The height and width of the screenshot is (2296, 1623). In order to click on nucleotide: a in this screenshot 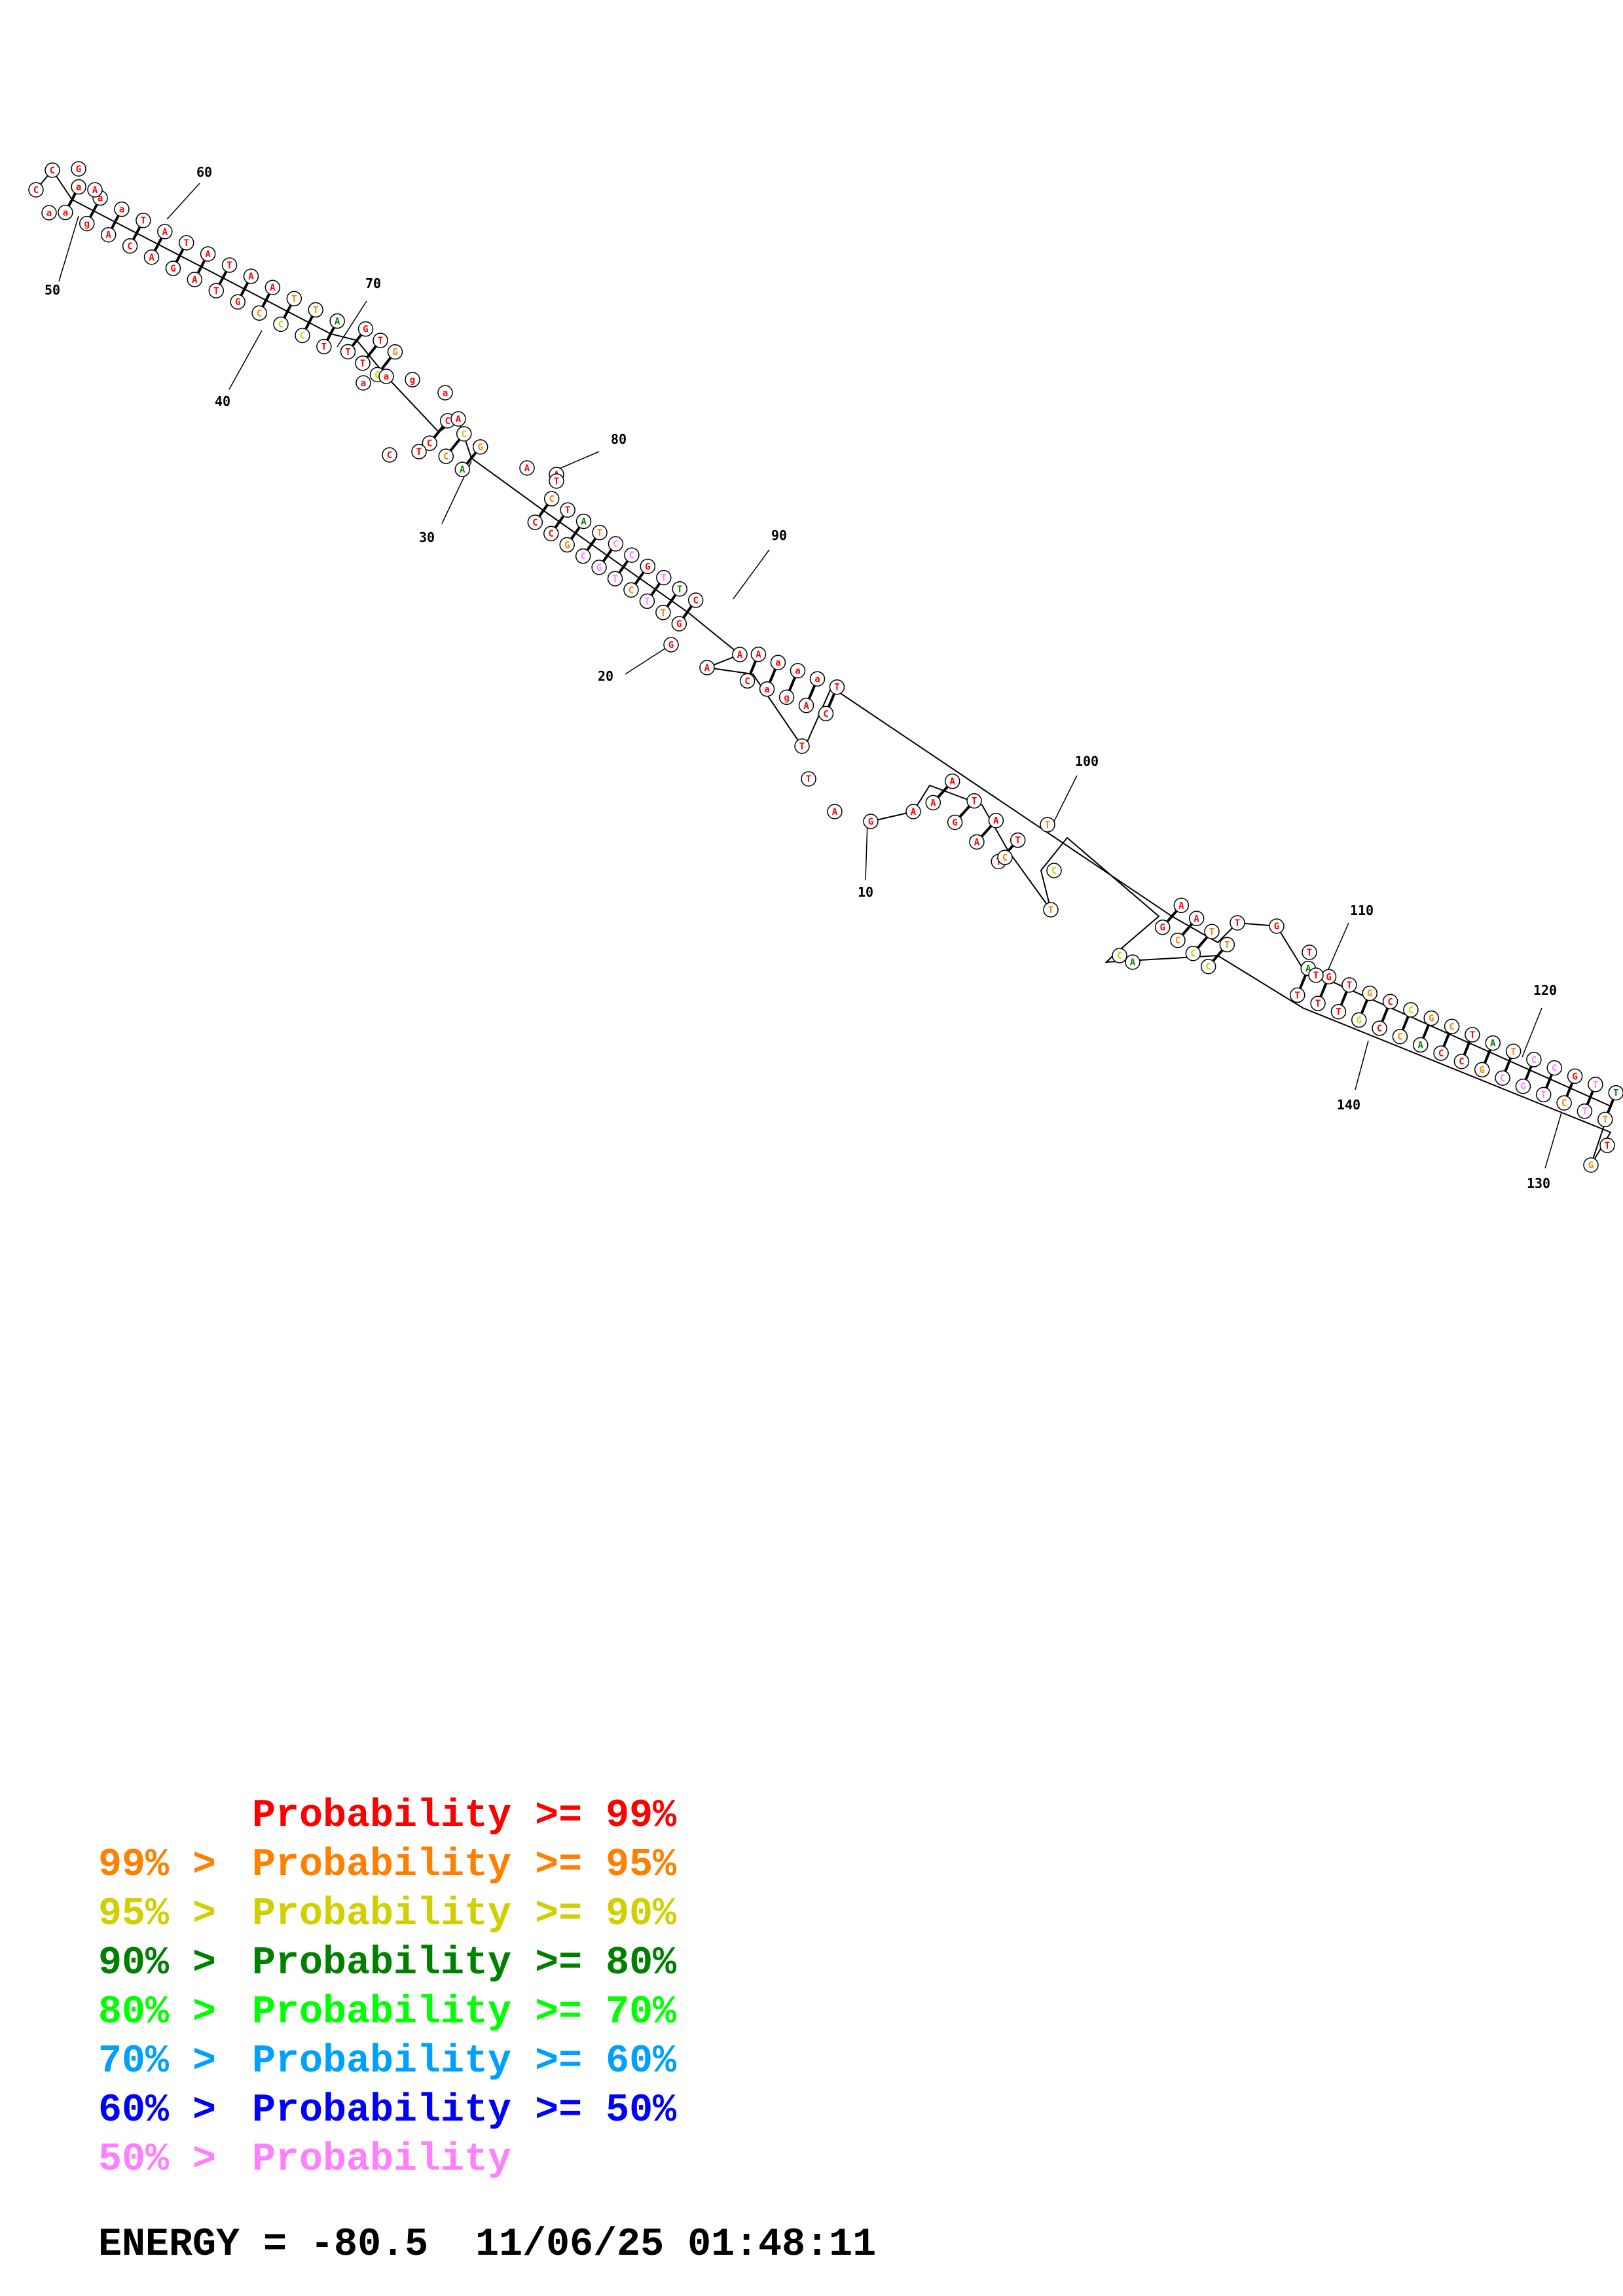, I will do `click(386, 376)`.